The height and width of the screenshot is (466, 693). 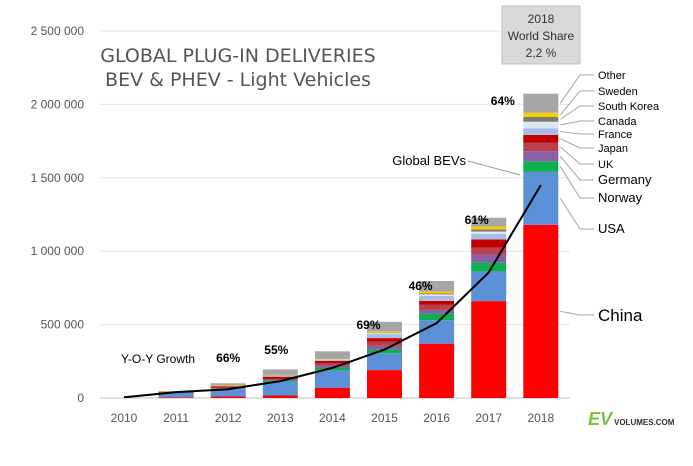 What do you see at coordinates (611, 228) in the screenshot?
I see `legend-label: USA` at bounding box center [611, 228].